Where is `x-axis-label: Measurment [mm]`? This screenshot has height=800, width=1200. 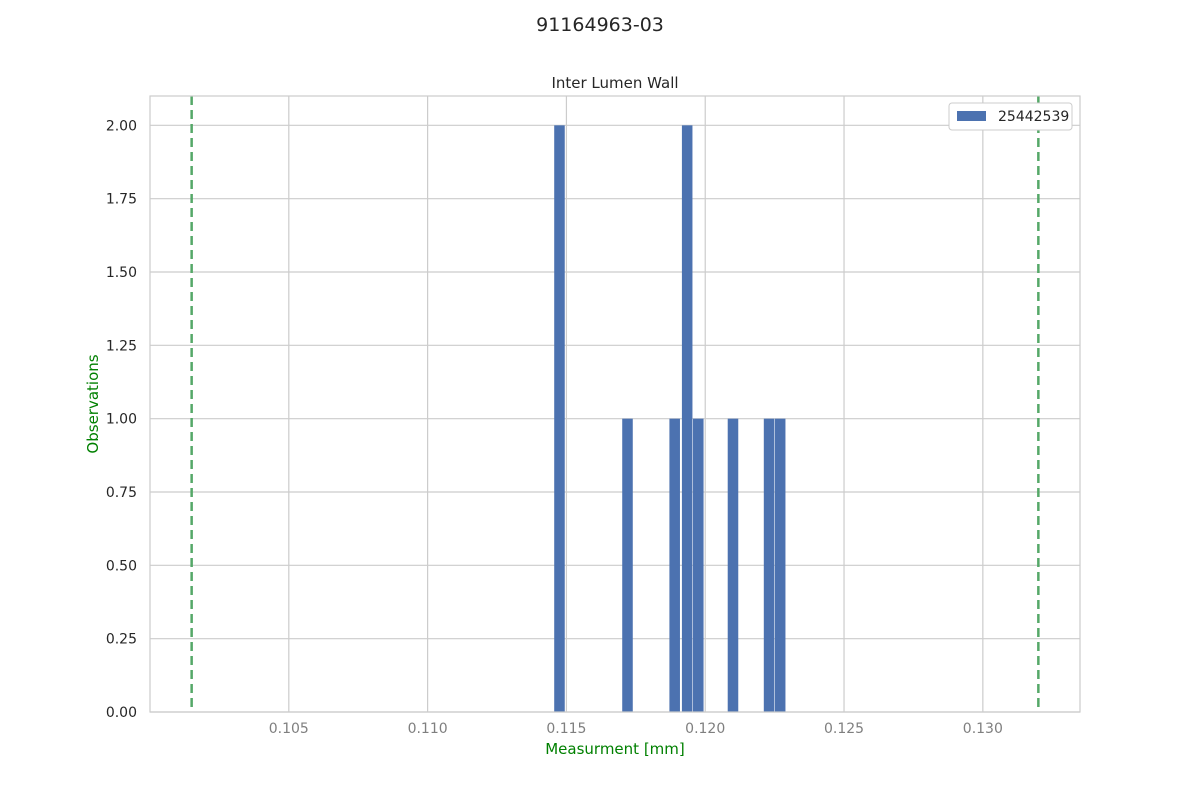
x-axis-label: Measurment [mm] is located at coordinates (615, 749).